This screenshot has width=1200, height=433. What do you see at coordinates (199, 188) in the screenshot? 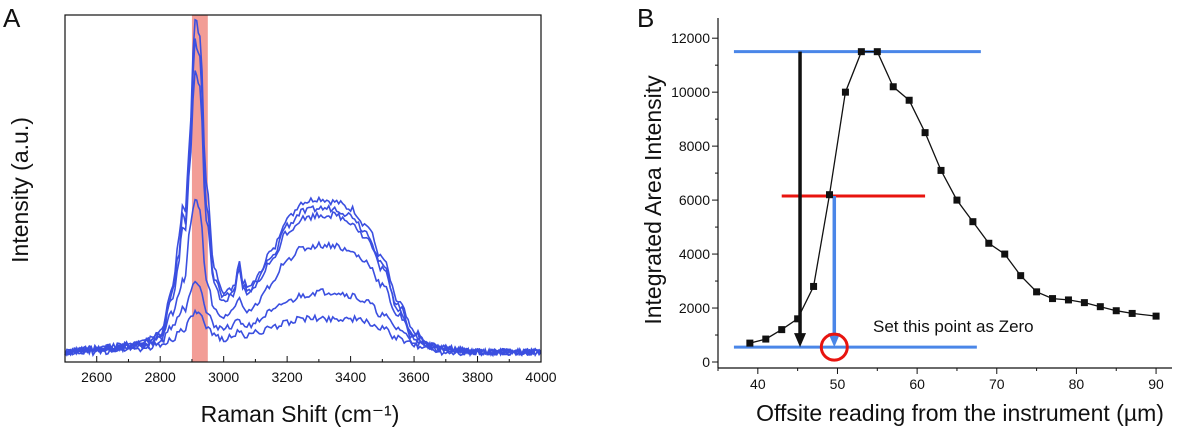
I see `highlight-band` at bounding box center [199, 188].